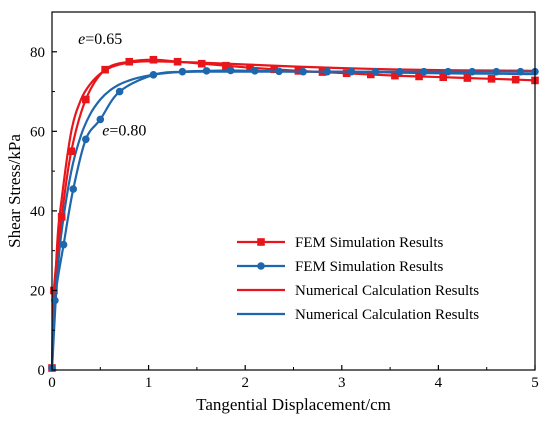  Describe the element at coordinates (52, 383) in the screenshot. I see `x-tick-label: 0` at that location.